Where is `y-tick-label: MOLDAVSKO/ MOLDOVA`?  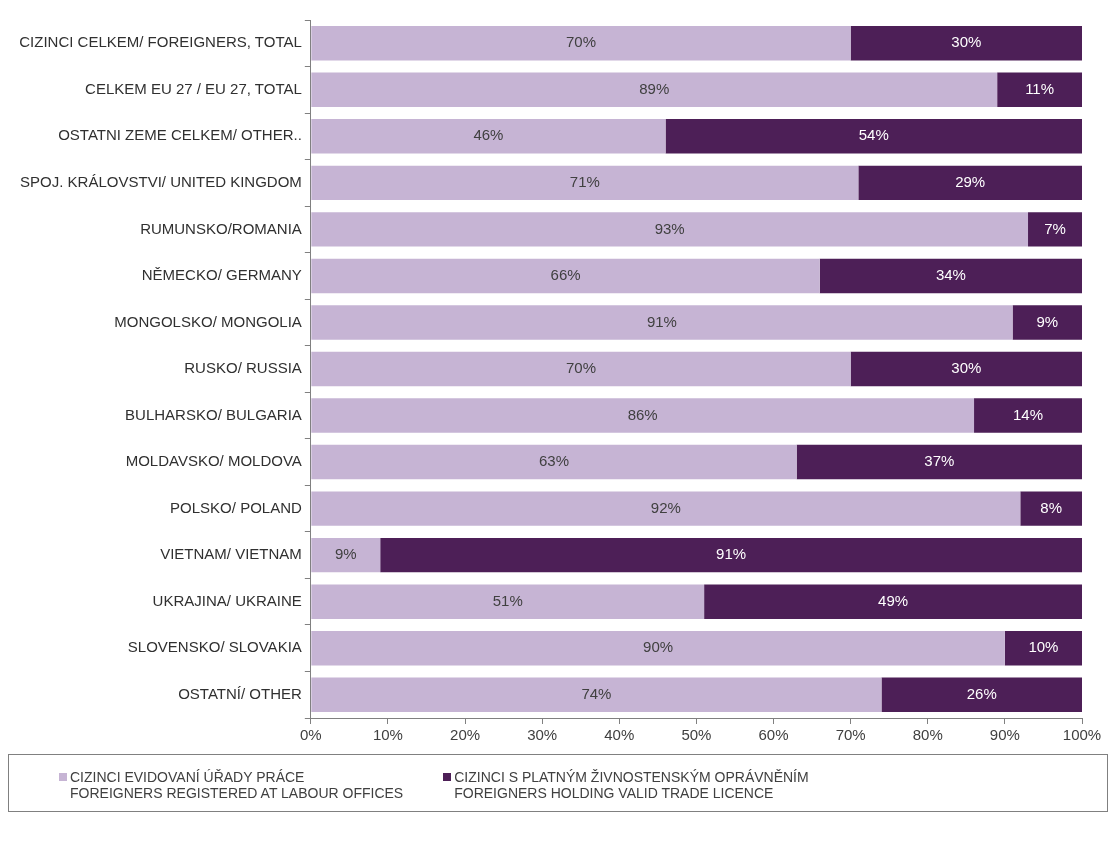
y-tick-label: MOLDAVSKO/ MOLDOVA is located at coordinates (213, 461).